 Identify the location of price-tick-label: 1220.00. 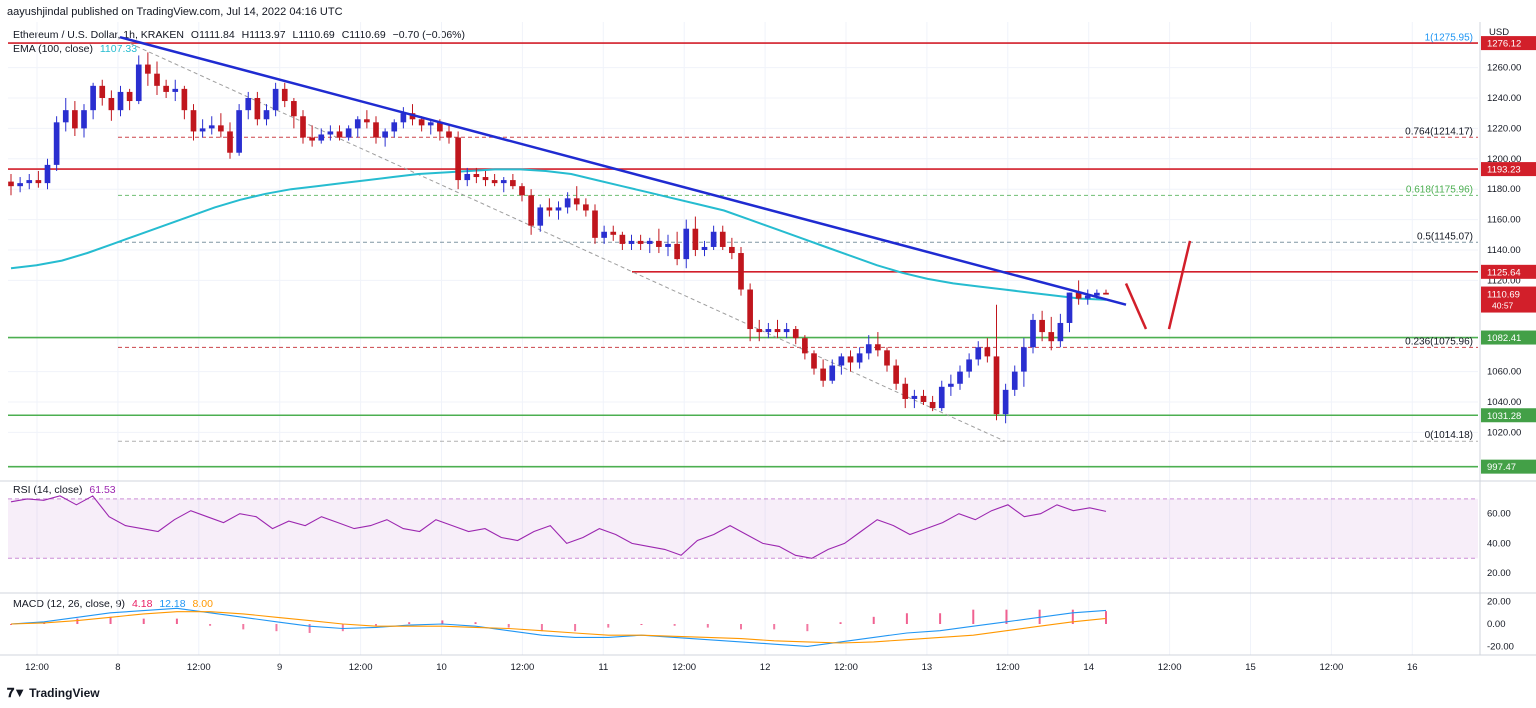
(1504, 128).